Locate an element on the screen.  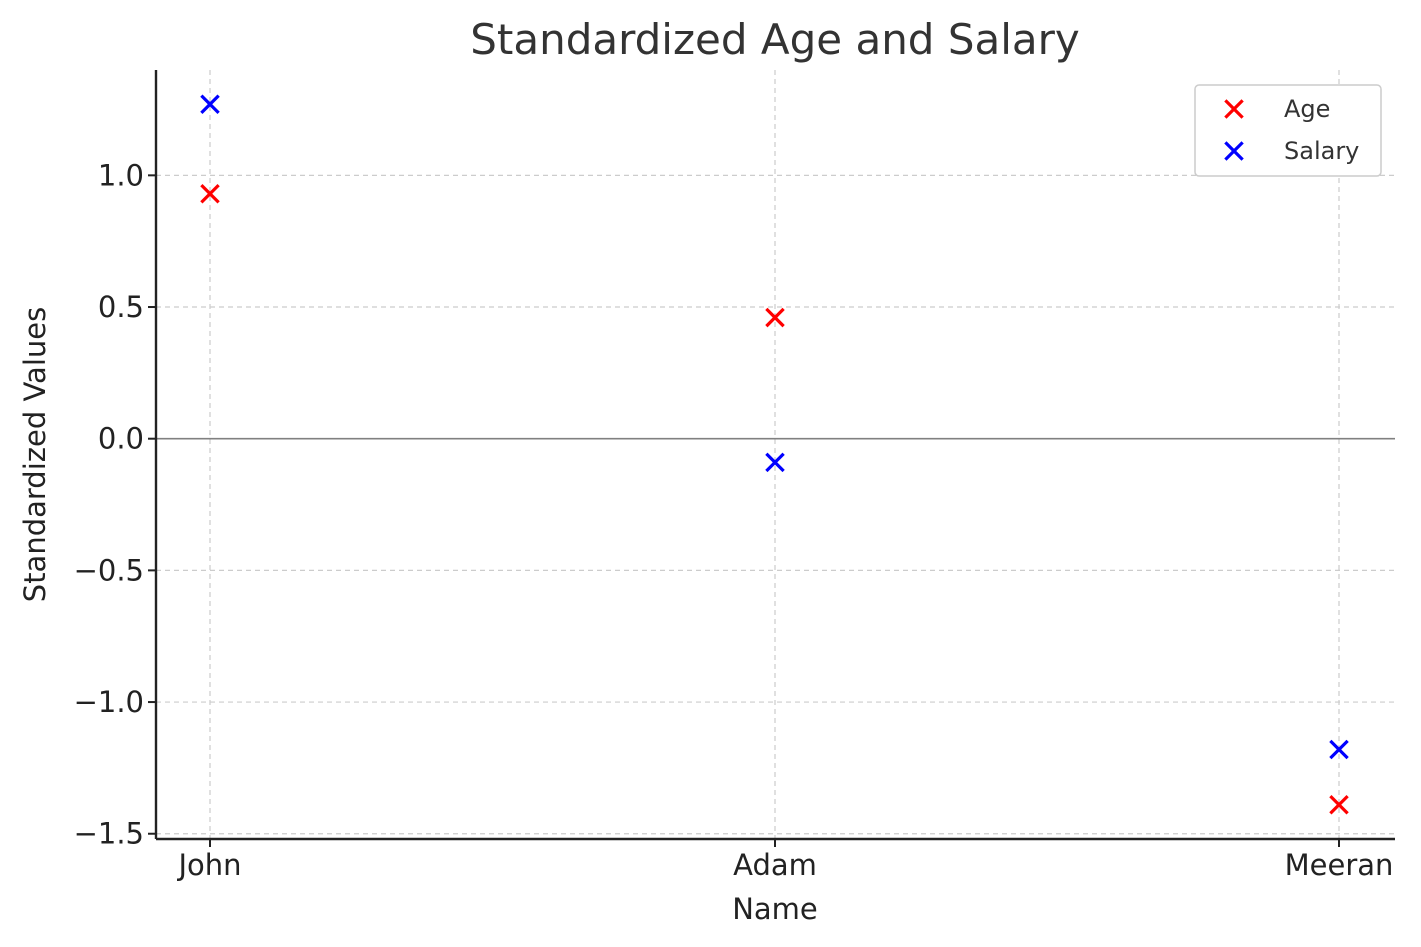
salary-point-meeran is located at coordinates (1339, 749).